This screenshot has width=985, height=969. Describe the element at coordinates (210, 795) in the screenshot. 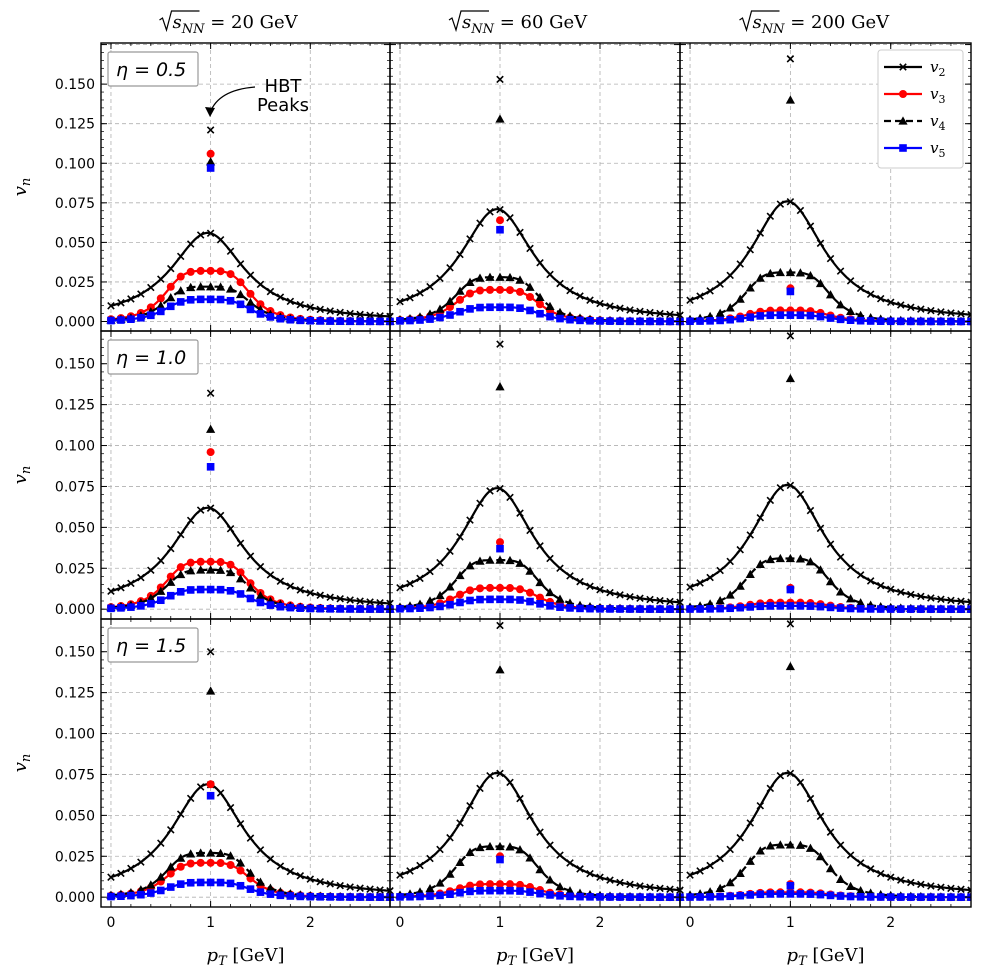

I see `panel-2-0-v5-hbt-point` at that location.